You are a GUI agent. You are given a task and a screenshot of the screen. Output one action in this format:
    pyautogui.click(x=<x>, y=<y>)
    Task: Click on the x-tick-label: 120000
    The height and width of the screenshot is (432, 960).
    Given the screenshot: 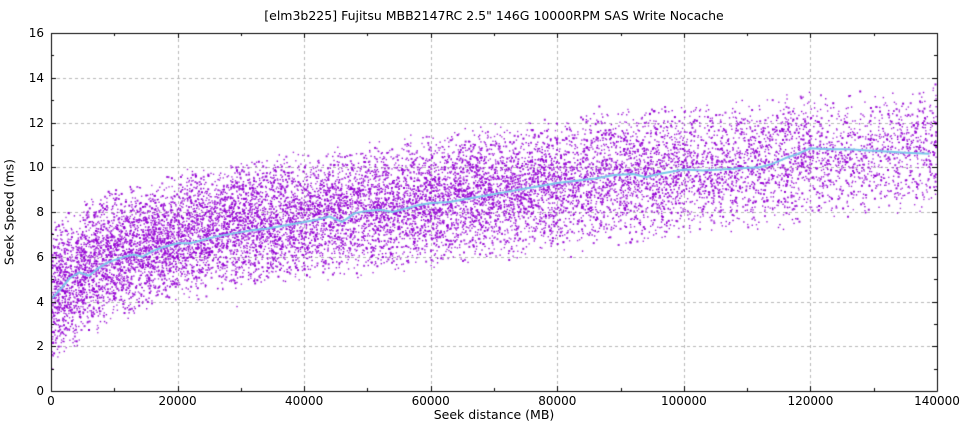 What is the action you would take?
    pyautogui.click(x=810, y=401)
    